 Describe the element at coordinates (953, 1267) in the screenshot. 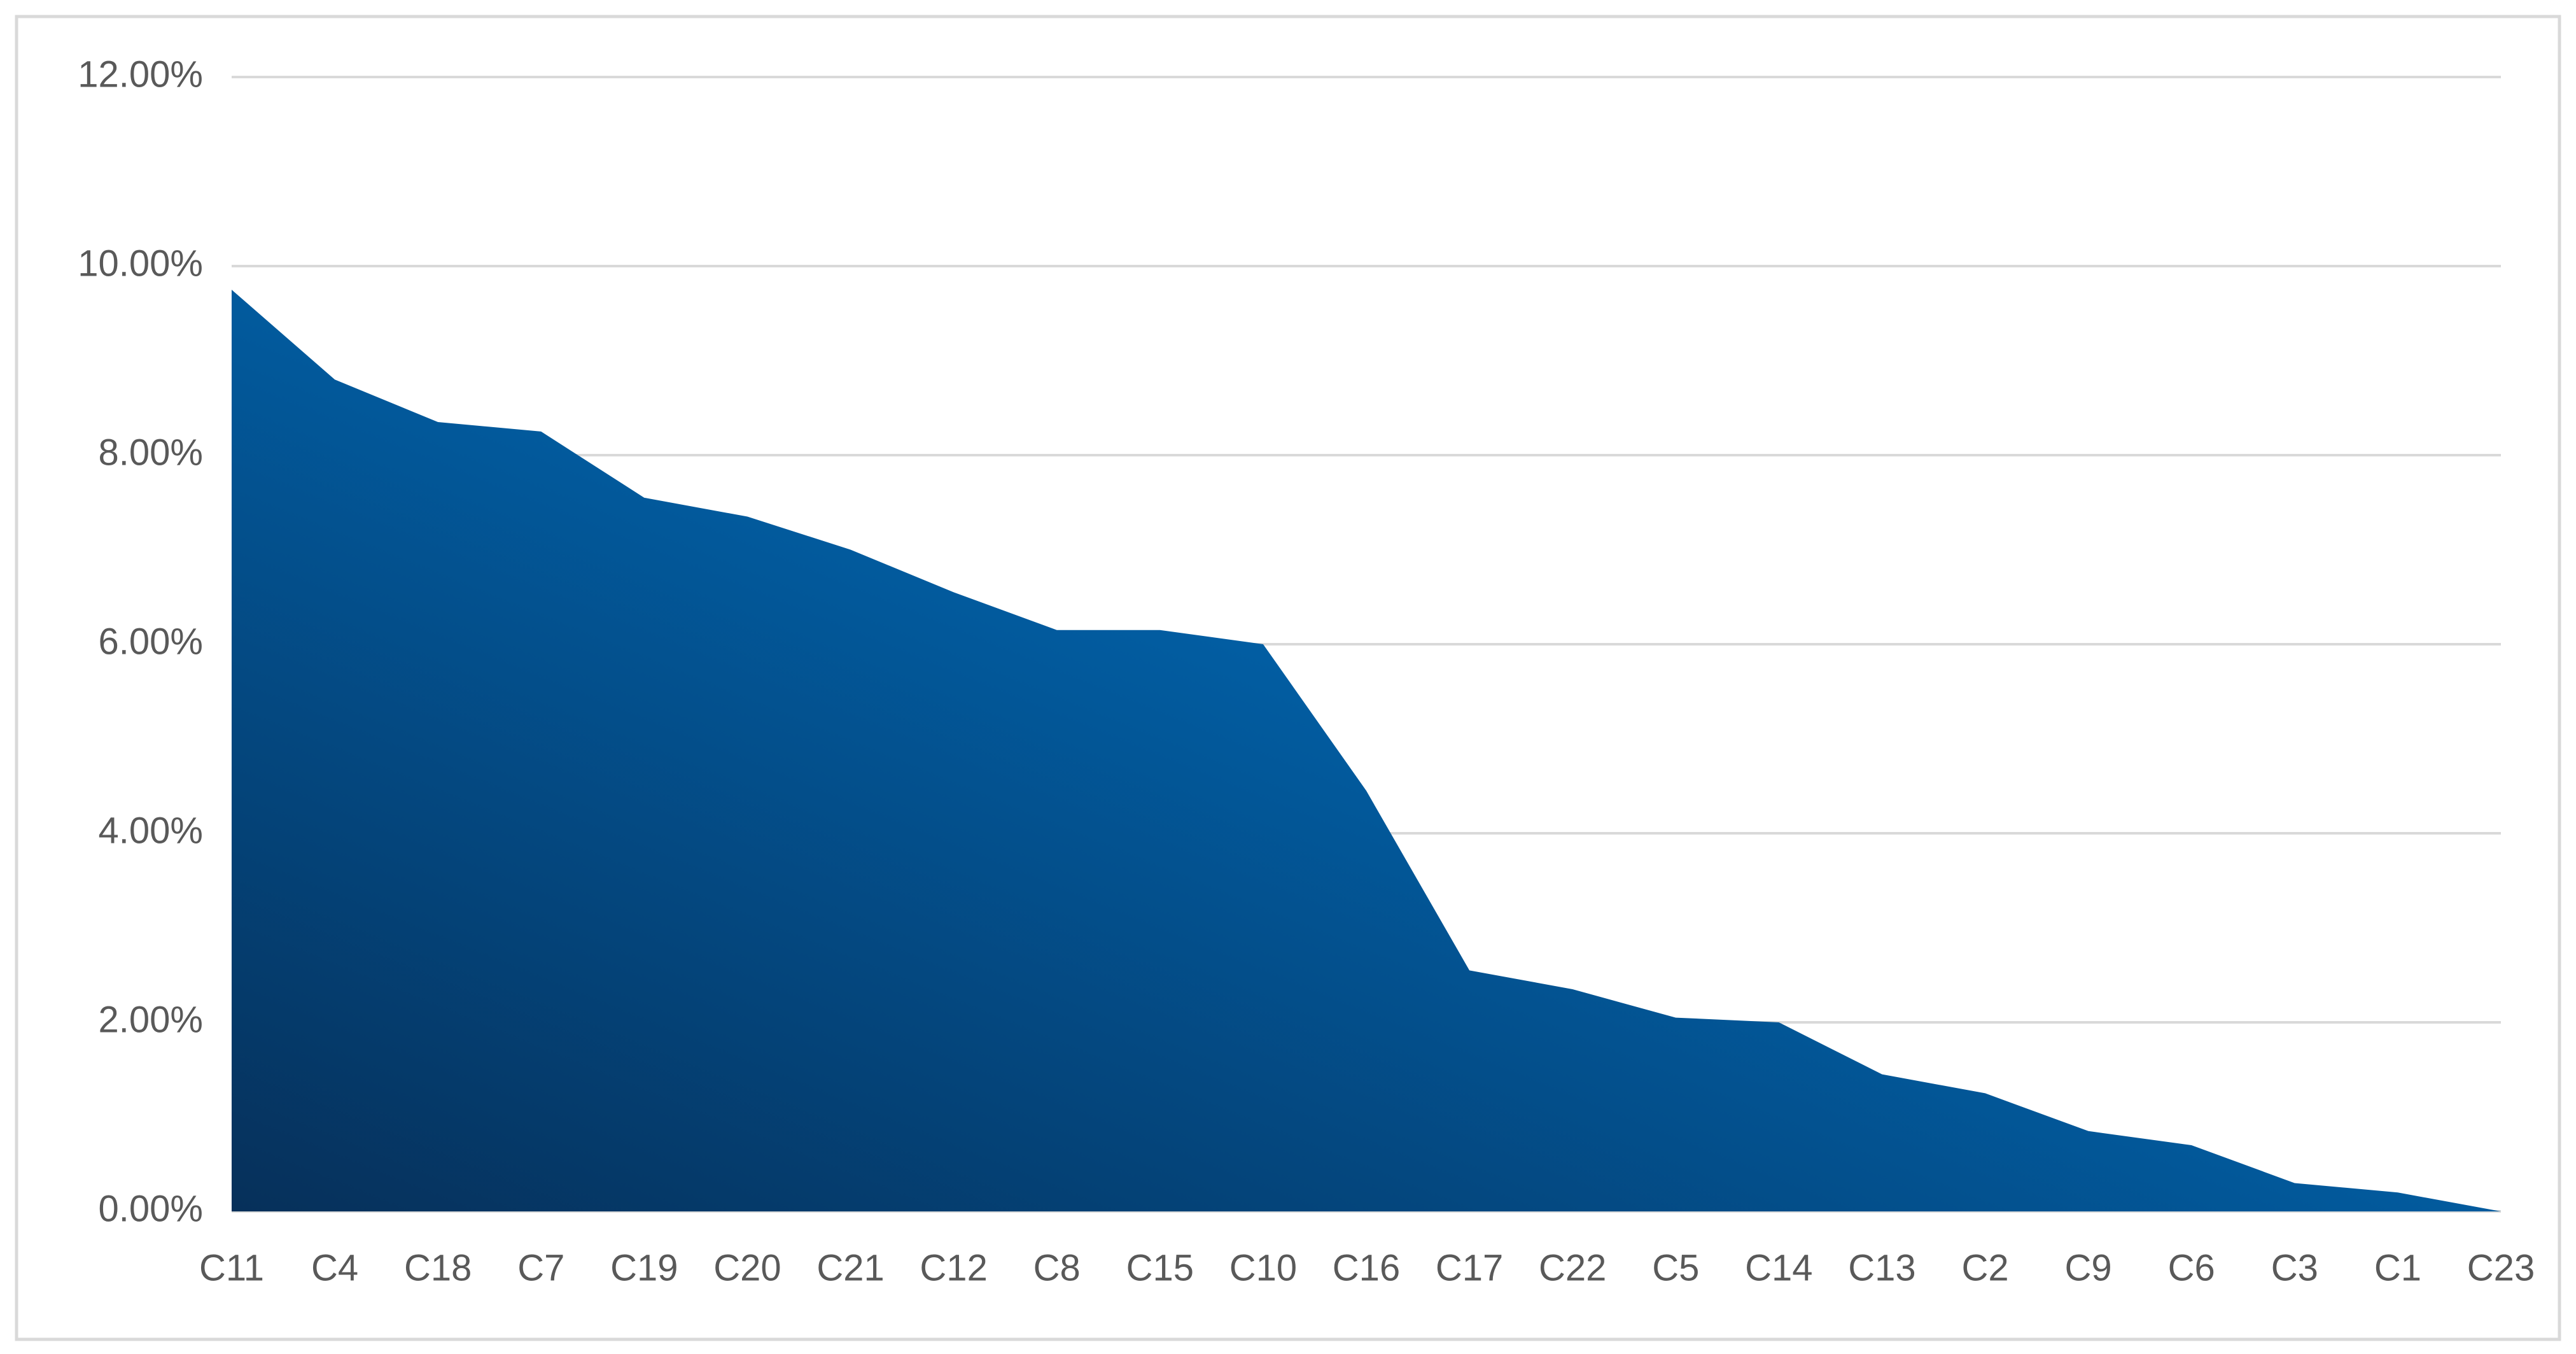

I see `x-tick-label: C12` at that location.